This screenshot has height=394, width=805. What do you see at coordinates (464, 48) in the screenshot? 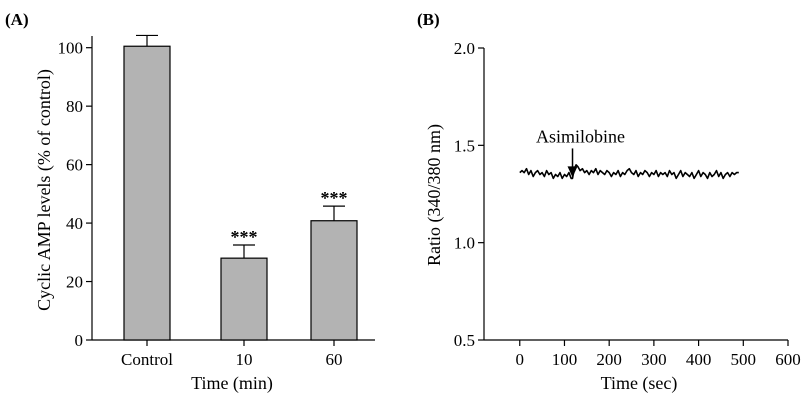
I see `panel-b-y-tick-label: 2.0` at bounding box center [464, 48].